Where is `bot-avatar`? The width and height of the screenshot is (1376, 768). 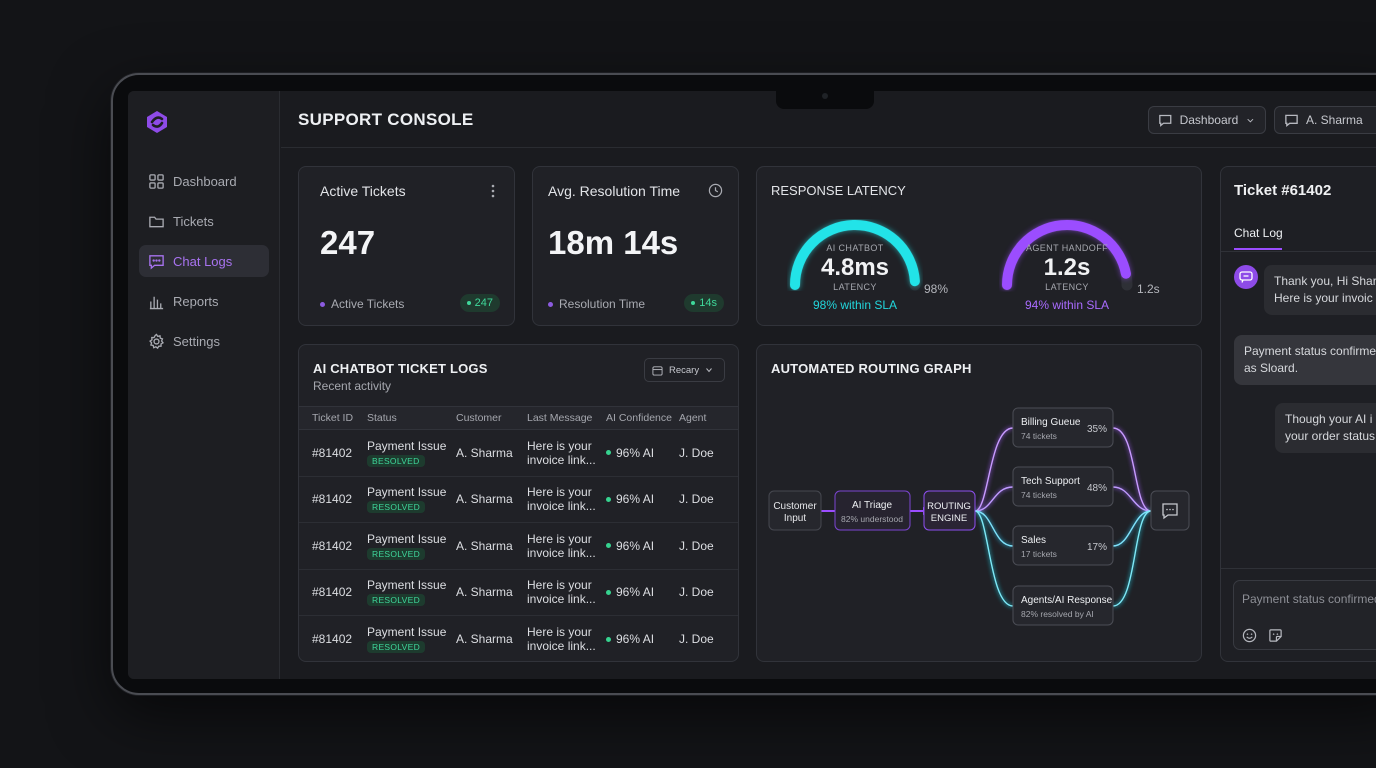
bot-avatar is located at coordinates (1246, 277).